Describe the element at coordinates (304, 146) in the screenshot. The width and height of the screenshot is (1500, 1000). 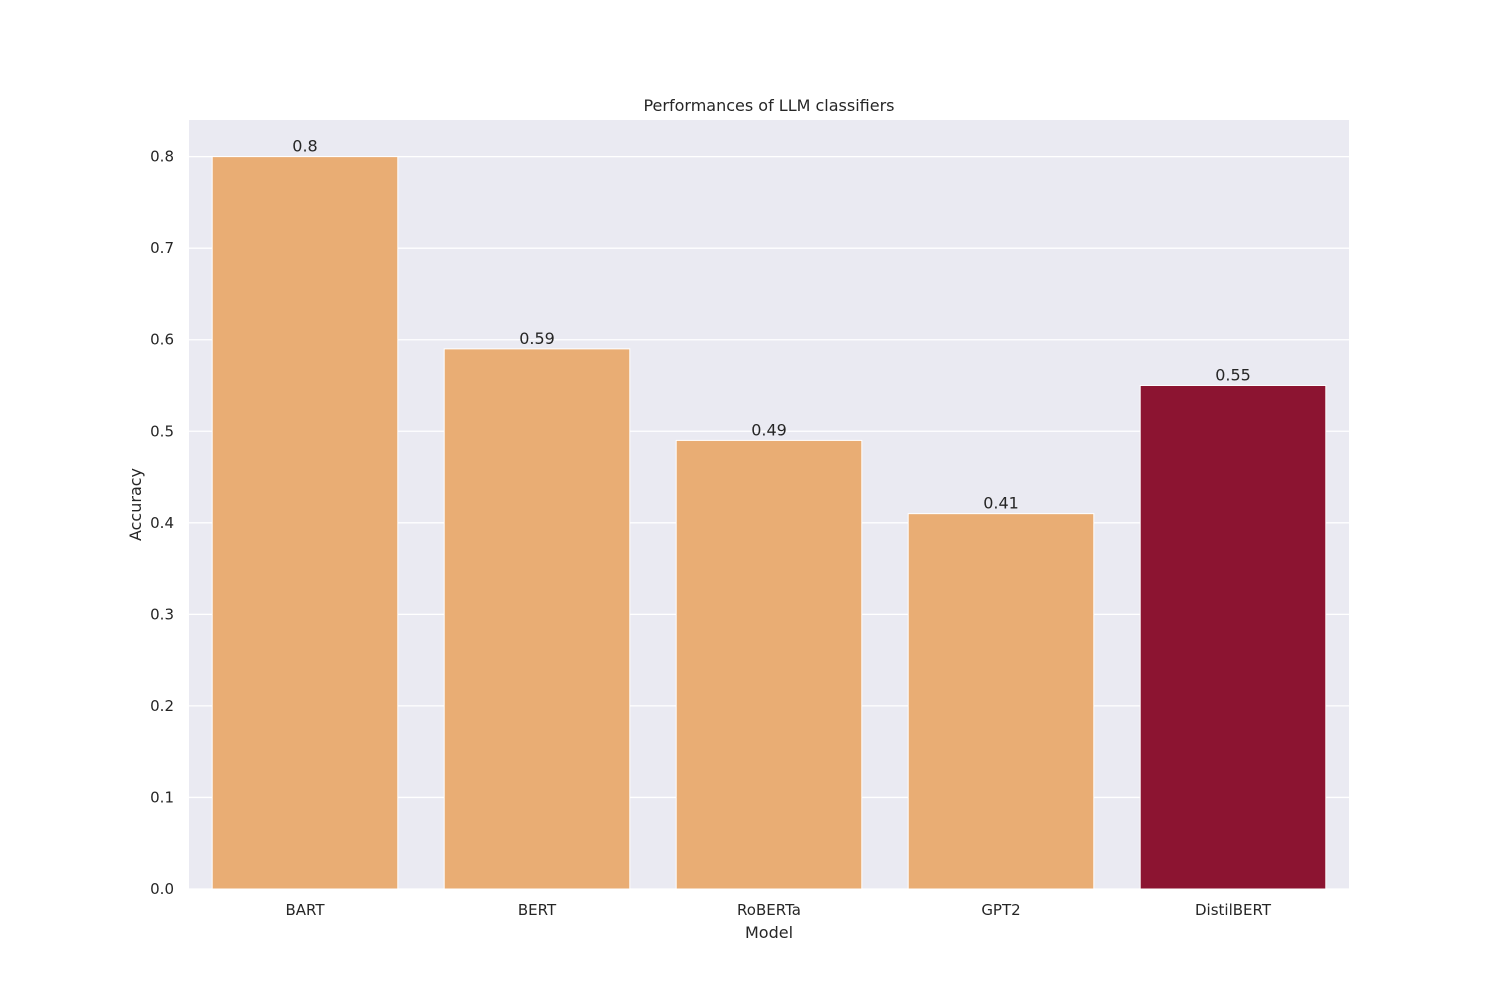
I see `data-label: 0.8` at that location.